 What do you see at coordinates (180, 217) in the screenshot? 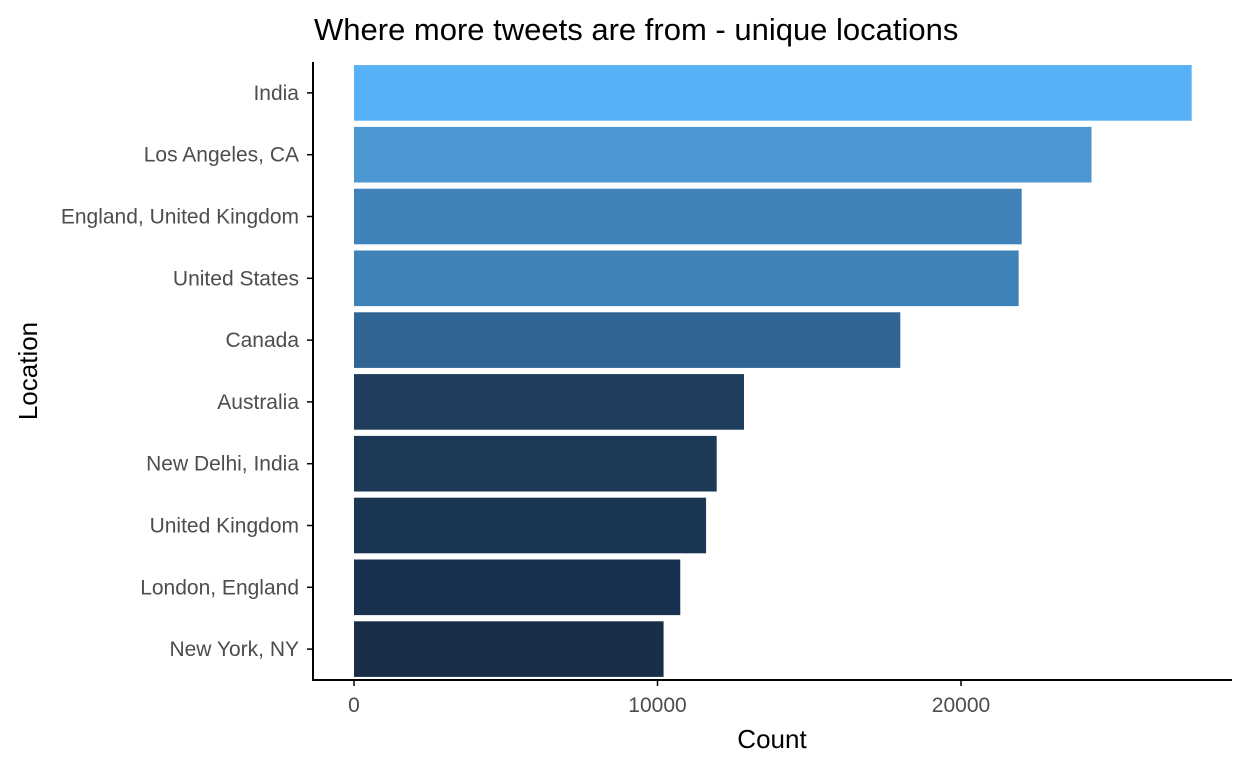
I see `y-tick-label: England, United Kingdom` at bounding box center [180, 217].